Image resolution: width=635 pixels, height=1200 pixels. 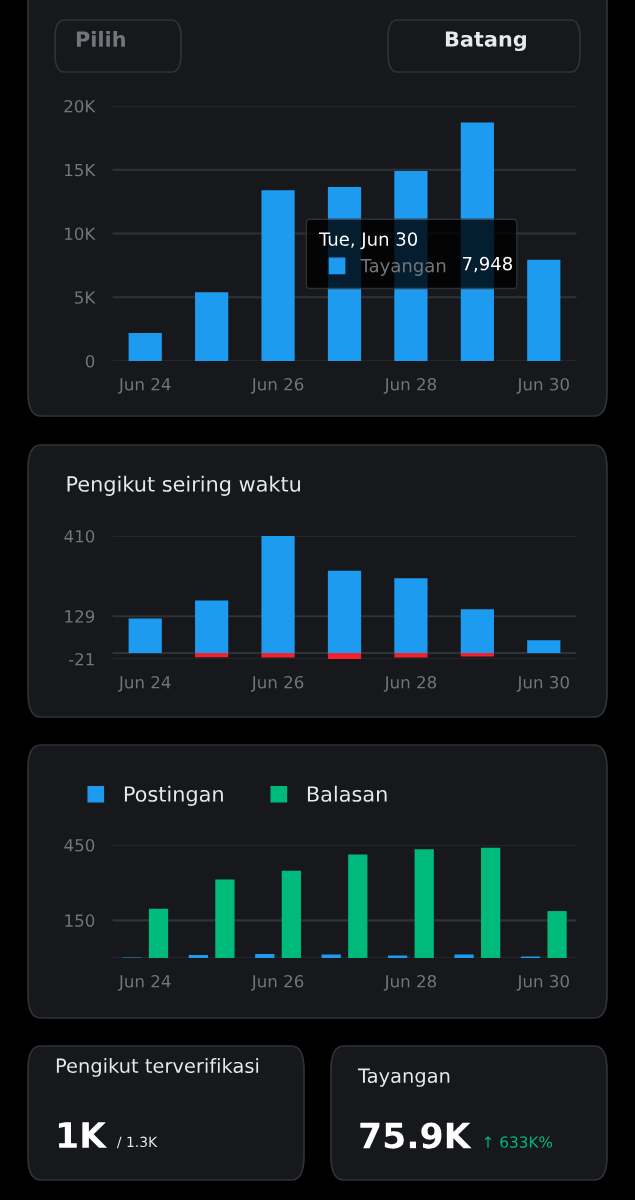 What do you see at coordinates (80, 616) in the screenshot?
I see `y-tick-label: 129` at bounding box center [80, 616].